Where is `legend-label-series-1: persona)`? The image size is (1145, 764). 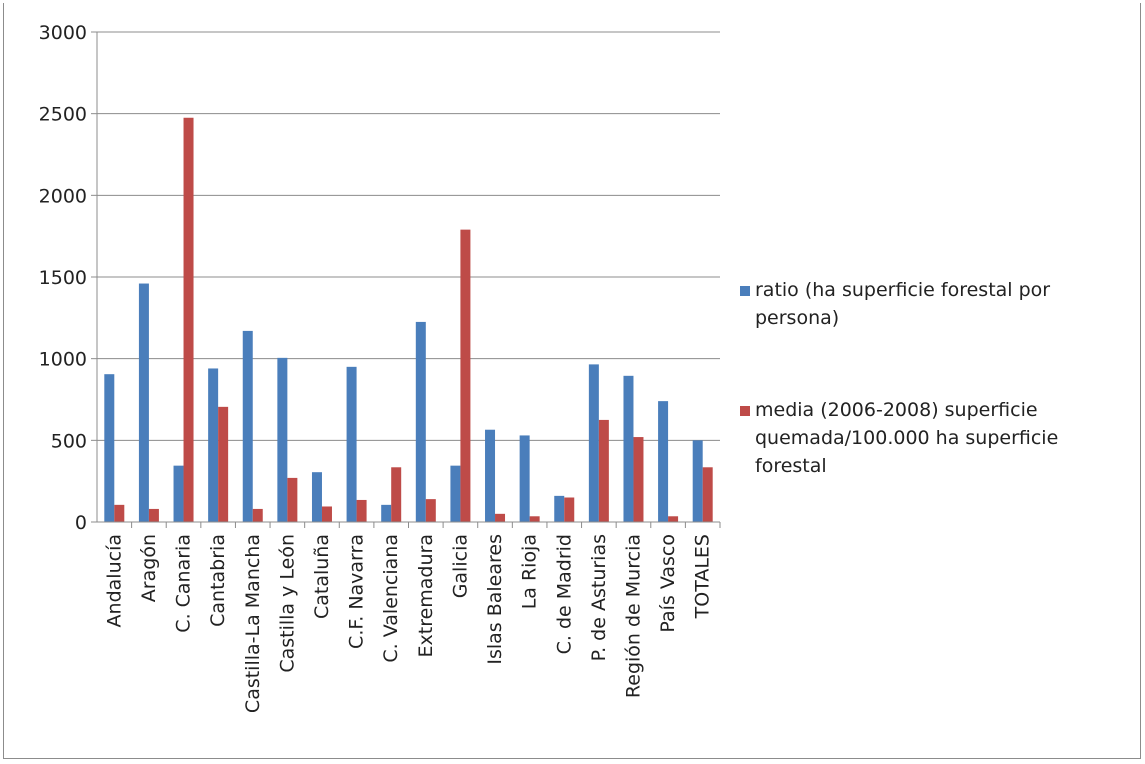 legend-label-series-1: persona) is located at coordinates (797, 318).